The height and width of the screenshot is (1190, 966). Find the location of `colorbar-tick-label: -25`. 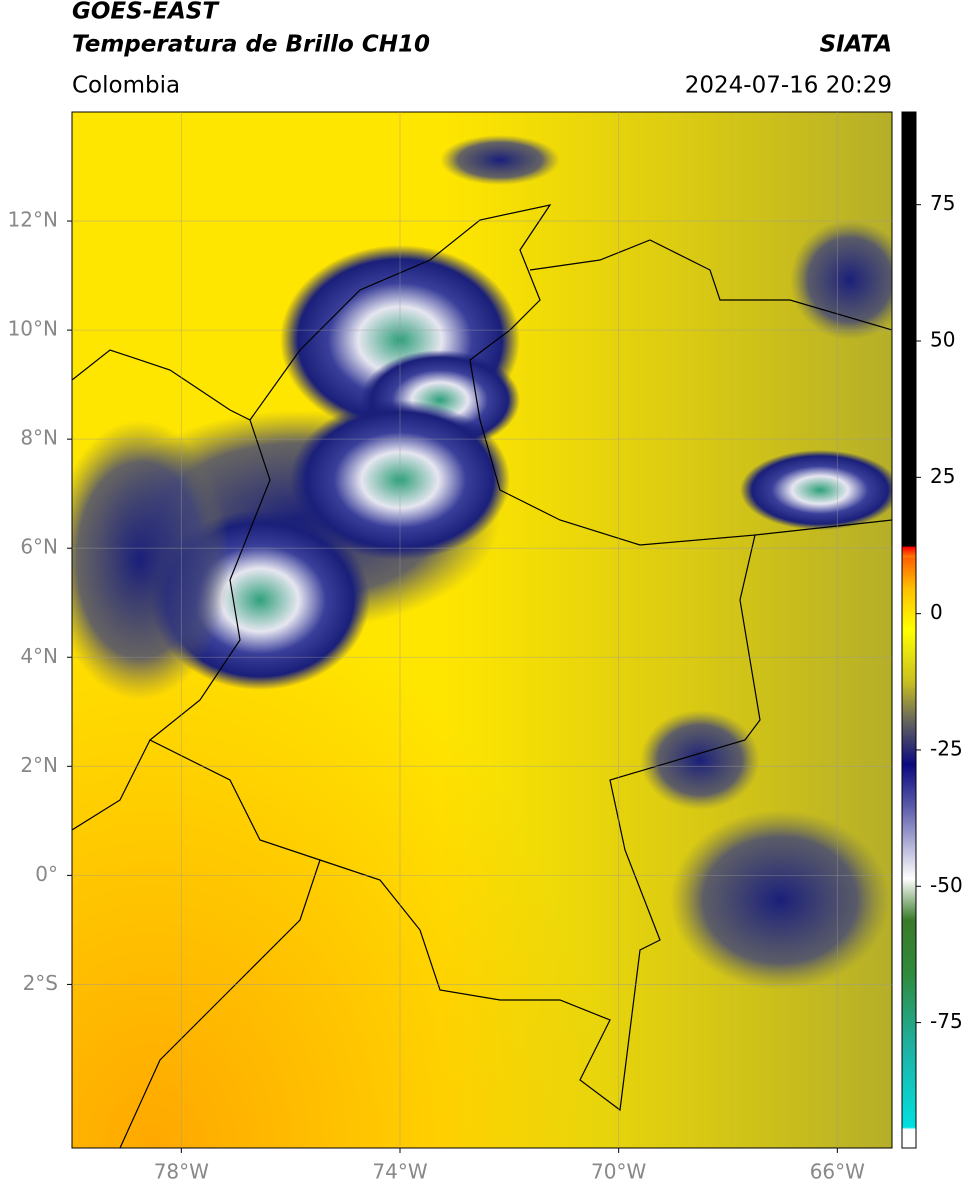

colorbar-tick-label: -25 is located at coordinates (946, 748).